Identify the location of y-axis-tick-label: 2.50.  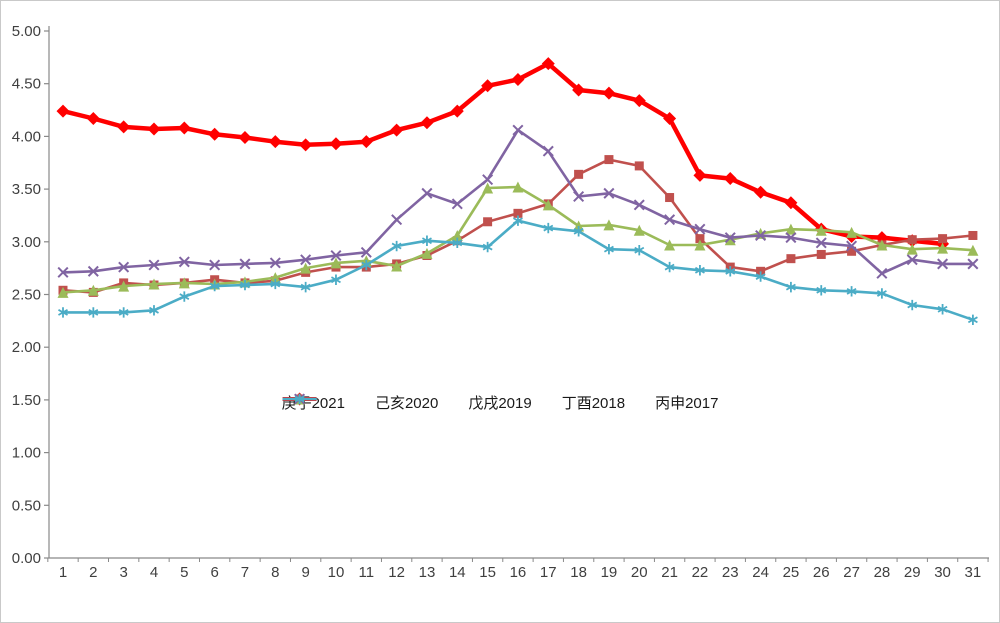
(26, 295).